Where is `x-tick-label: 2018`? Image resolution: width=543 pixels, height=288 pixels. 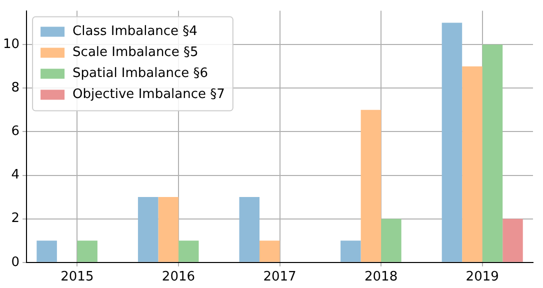 x-tick-label: 2018 is located at coordinates (381, 277).